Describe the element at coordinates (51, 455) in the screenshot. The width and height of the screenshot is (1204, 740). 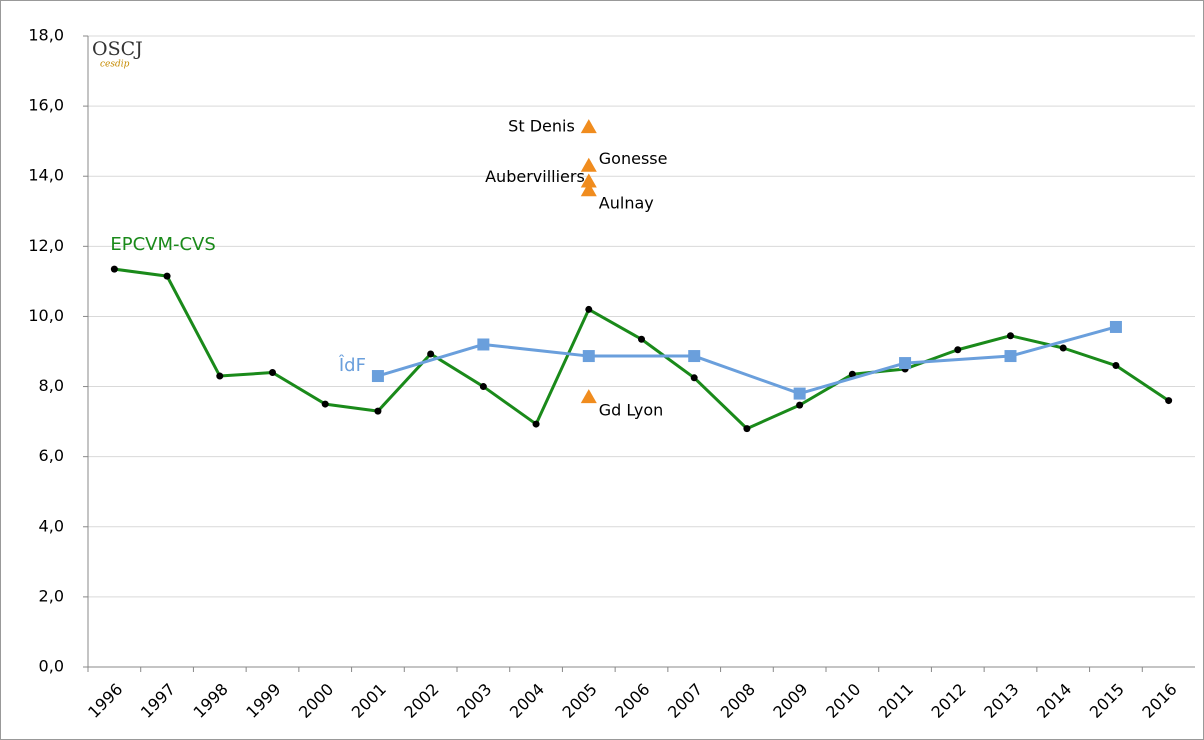
I see `y-tick-label: 6,0` at that location.